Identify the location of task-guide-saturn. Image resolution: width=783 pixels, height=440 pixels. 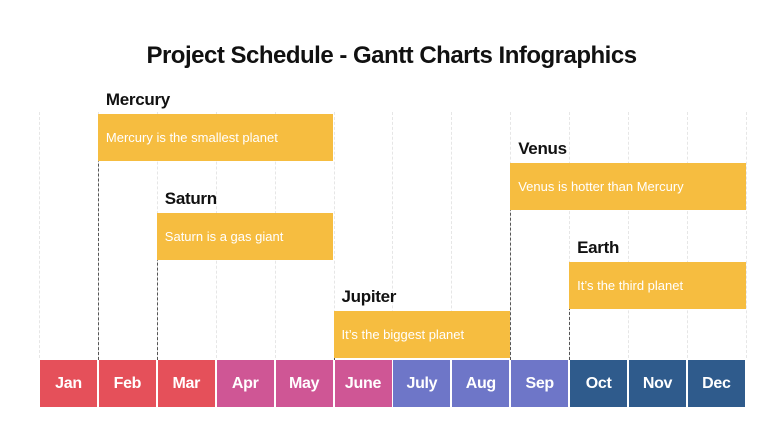
(157, 286).